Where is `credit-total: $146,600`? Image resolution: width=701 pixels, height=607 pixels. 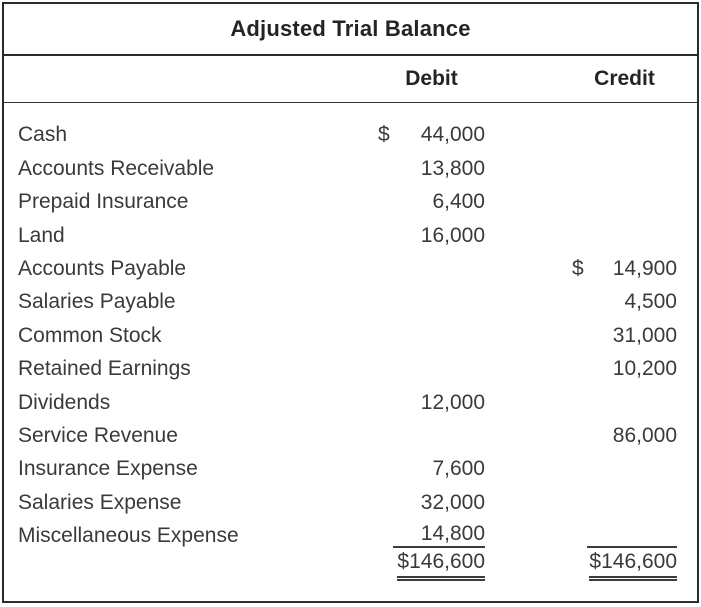
credit-total: $146,600 is located at coordinates (633, 566).